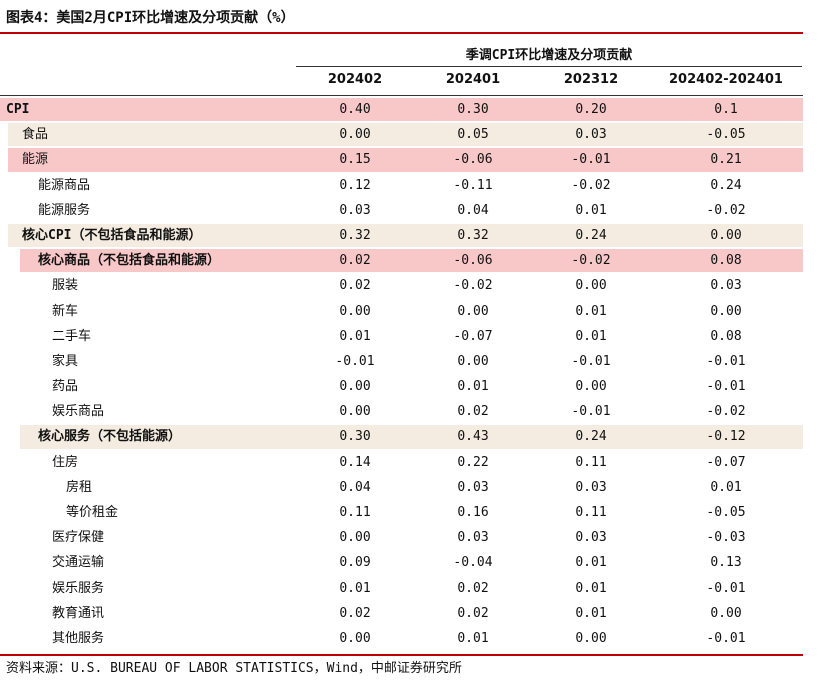  Describe the element at coordinates (355, 235) in the screenshot. I see `row-value: 0.32` at that location.